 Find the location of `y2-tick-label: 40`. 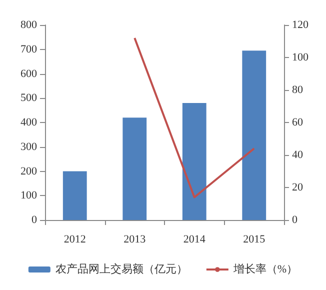

y2-tick-label: 40 is located at coordinates (298, 155).